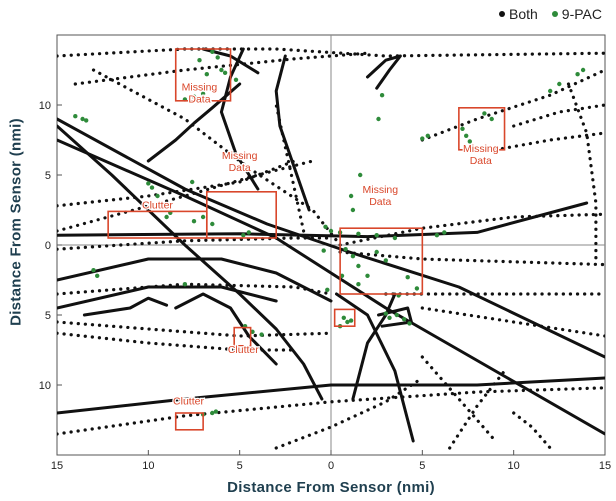 This screenshot has height=501, width=616. What do you see at coordinates (581, 14) in the screenshot?
I see `legend-pac-label: 9-PAC` at bounding box center [581, 14].